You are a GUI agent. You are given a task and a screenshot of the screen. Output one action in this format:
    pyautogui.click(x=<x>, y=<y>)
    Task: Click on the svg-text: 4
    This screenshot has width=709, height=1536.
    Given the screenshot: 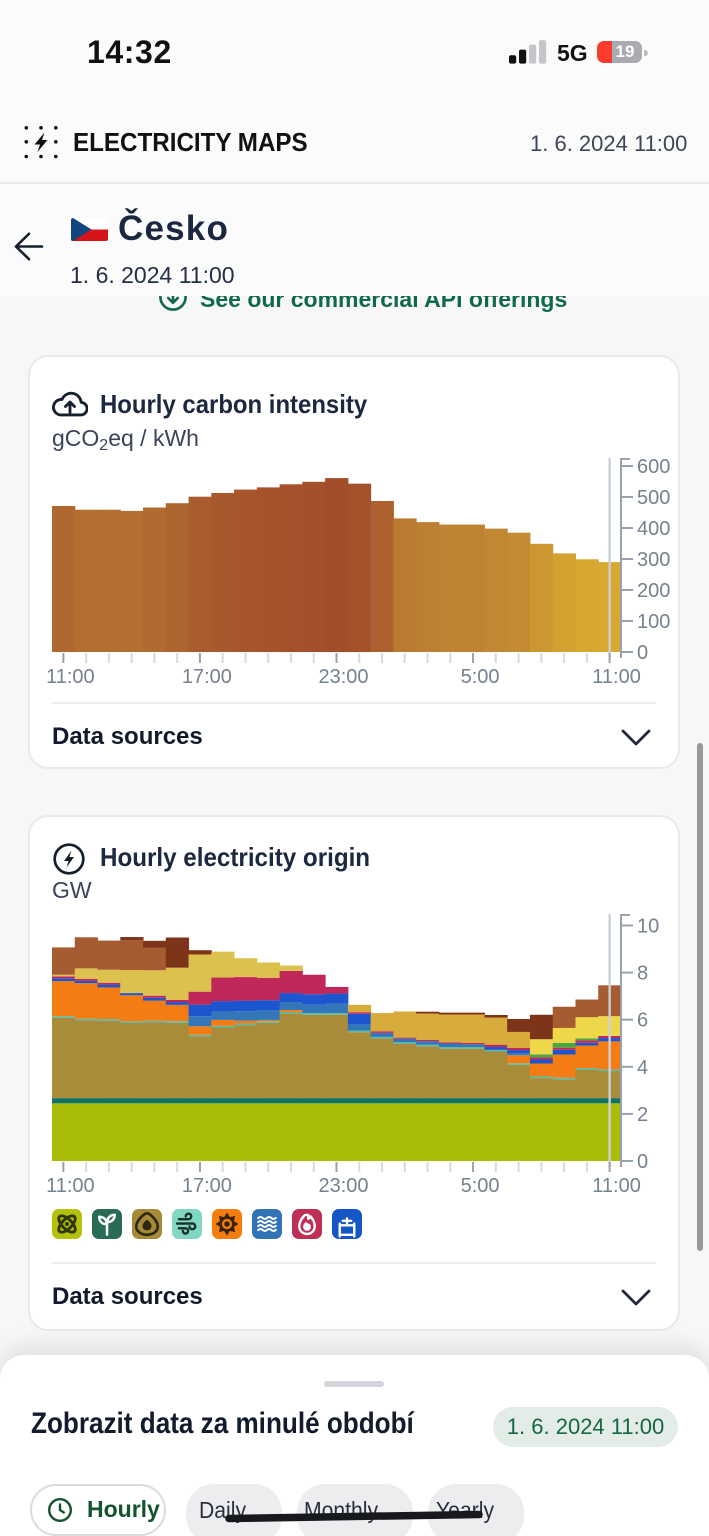 What is the action you would take?
    pyautogui.click(x=642, y=1068)
    